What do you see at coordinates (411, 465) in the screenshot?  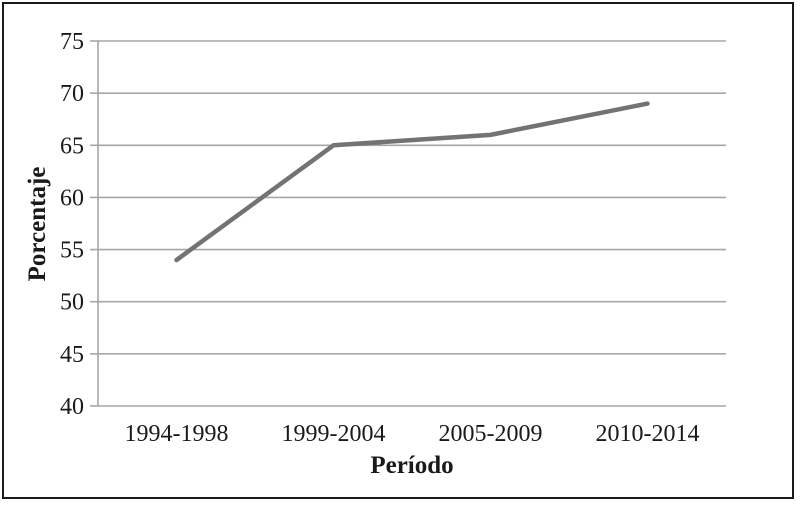 I see `x-axis-title: Período` at bounding box center [411, 465].